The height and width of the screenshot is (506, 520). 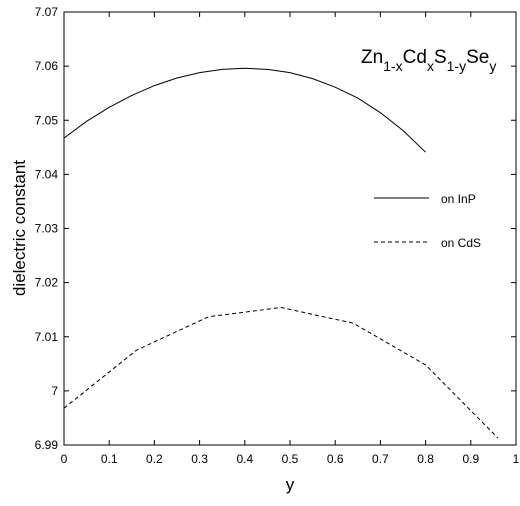 I want to click on x-tick-label: 0.1, so click(x=109, y=459).